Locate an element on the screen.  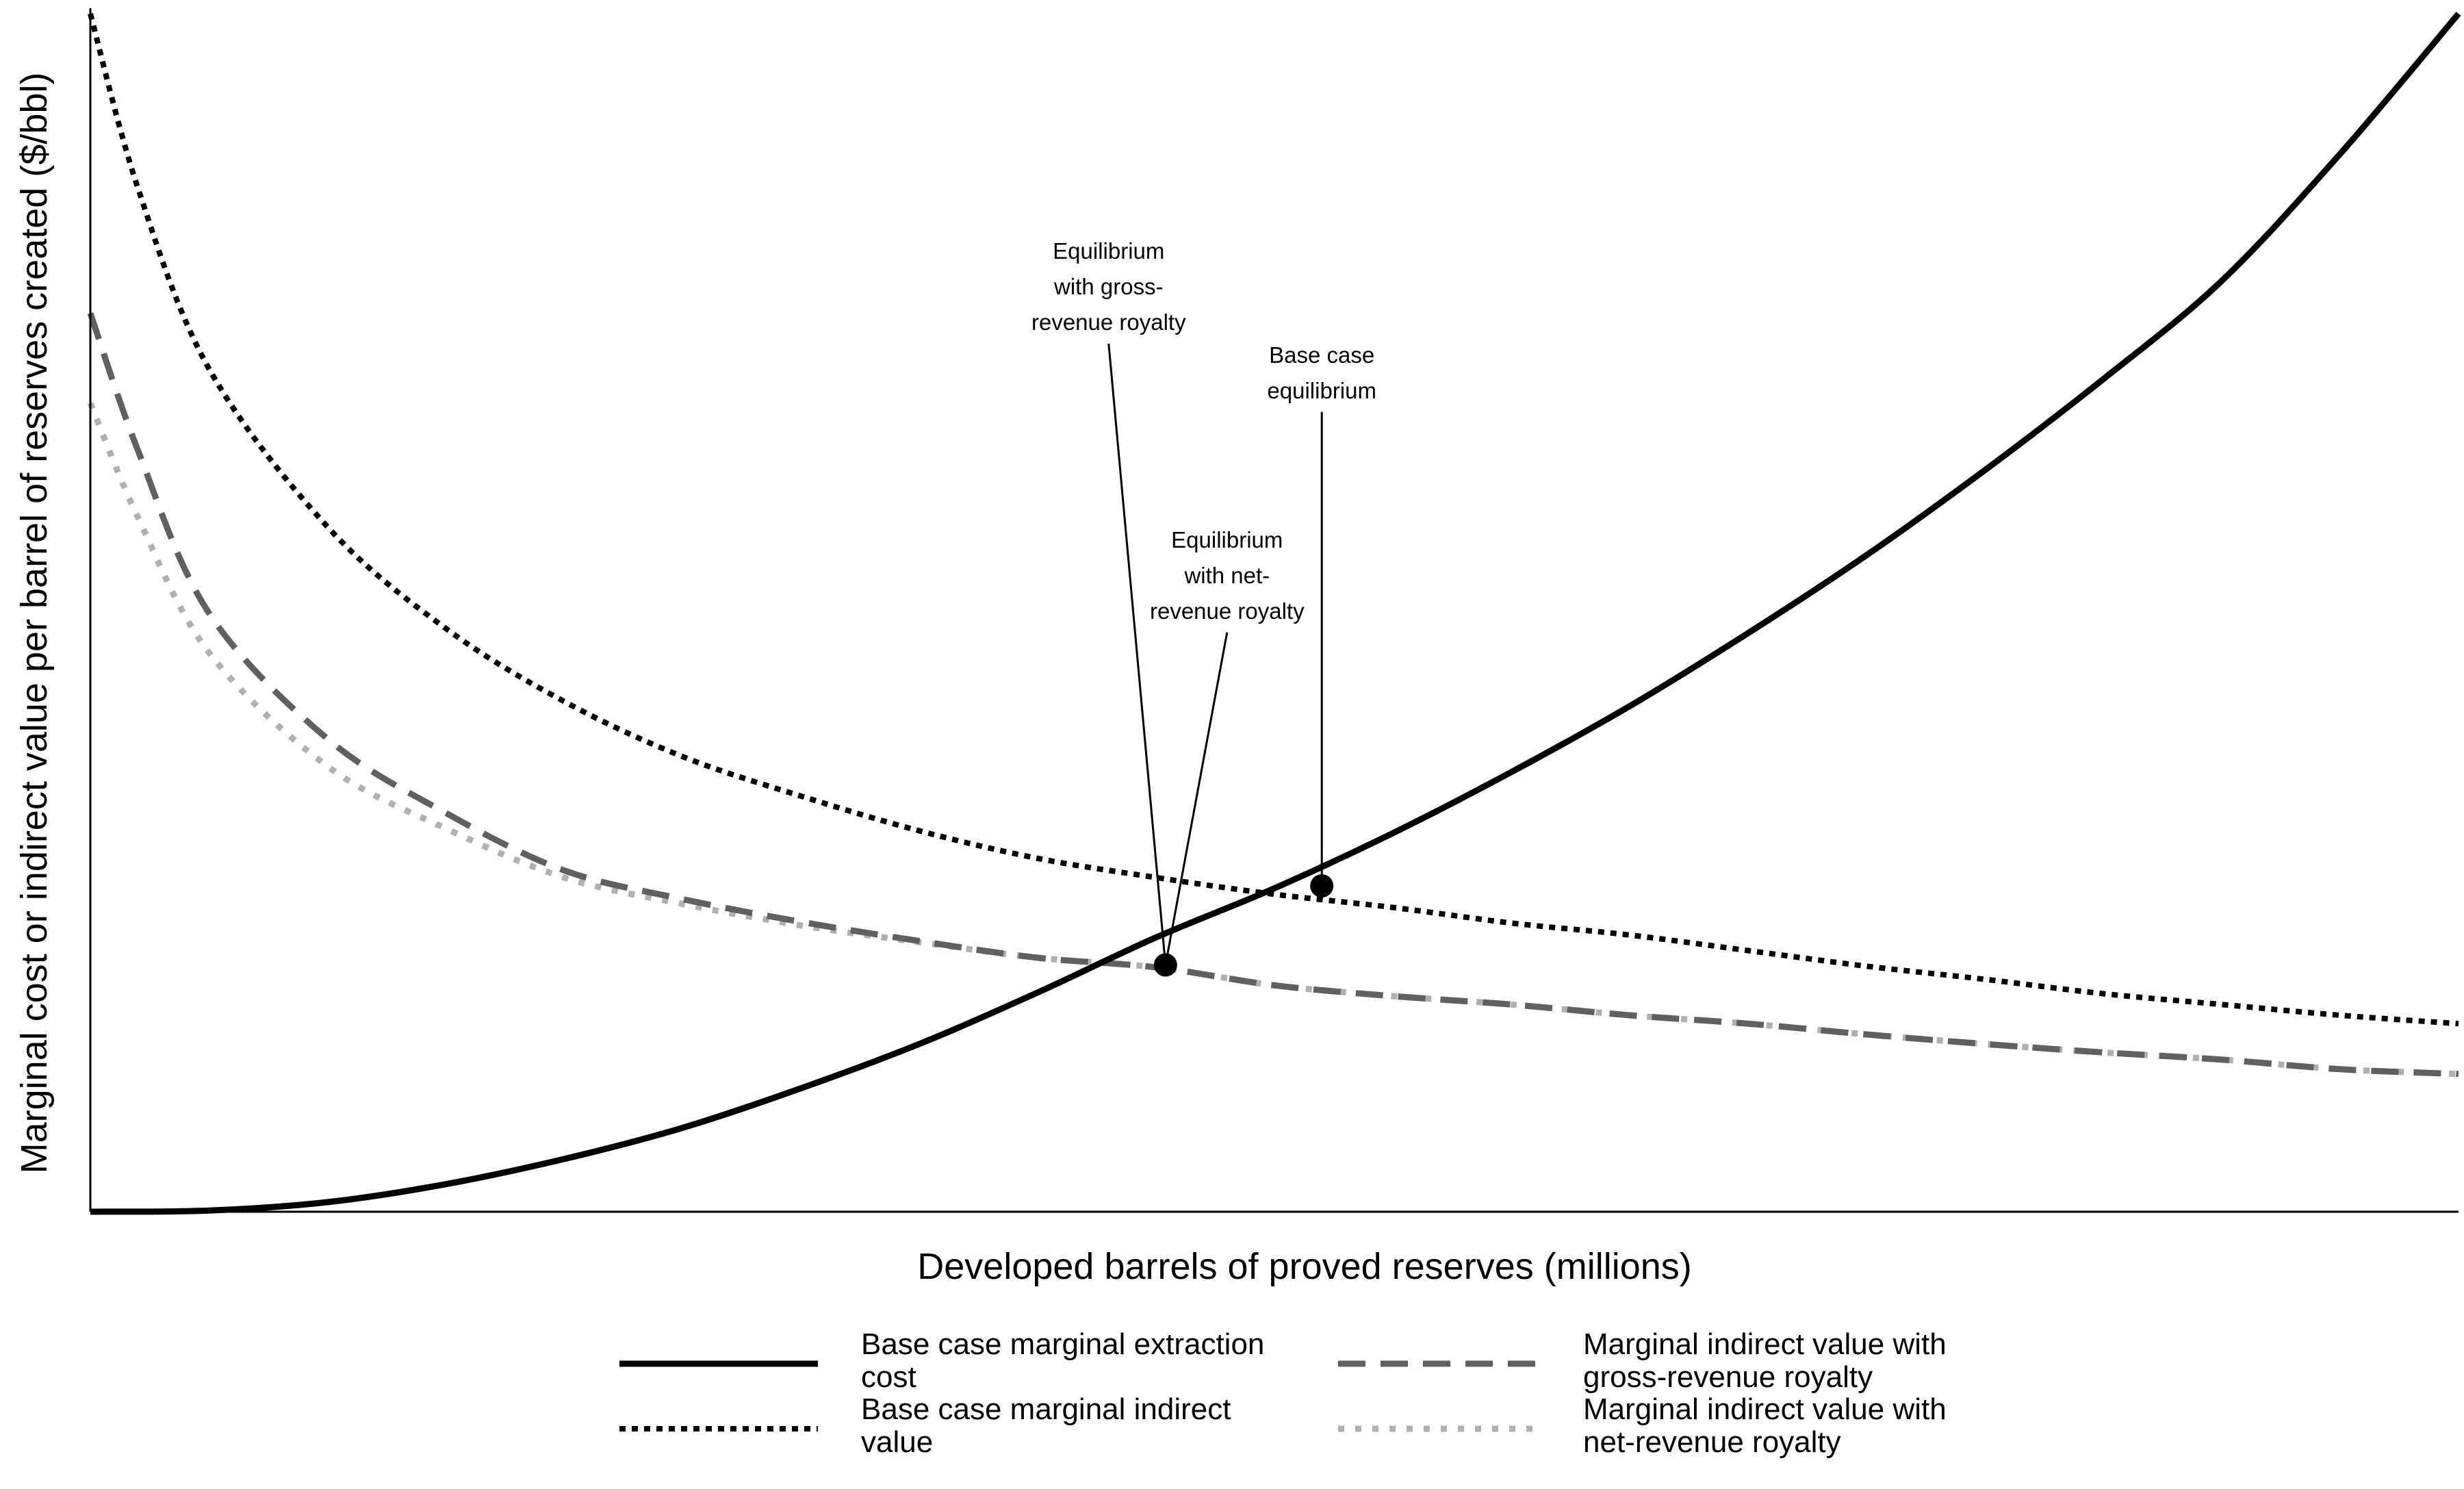
annotation-label-3: Equilibrium with net-revenue royalty is located at coordinates (1227, 575).